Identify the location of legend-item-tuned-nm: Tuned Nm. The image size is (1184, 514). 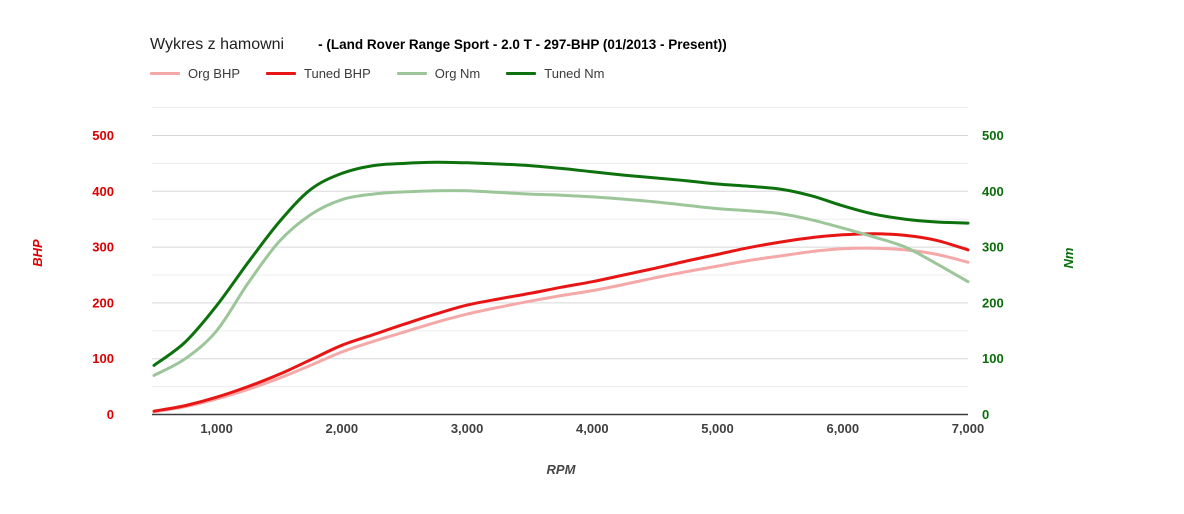
(555, 73).